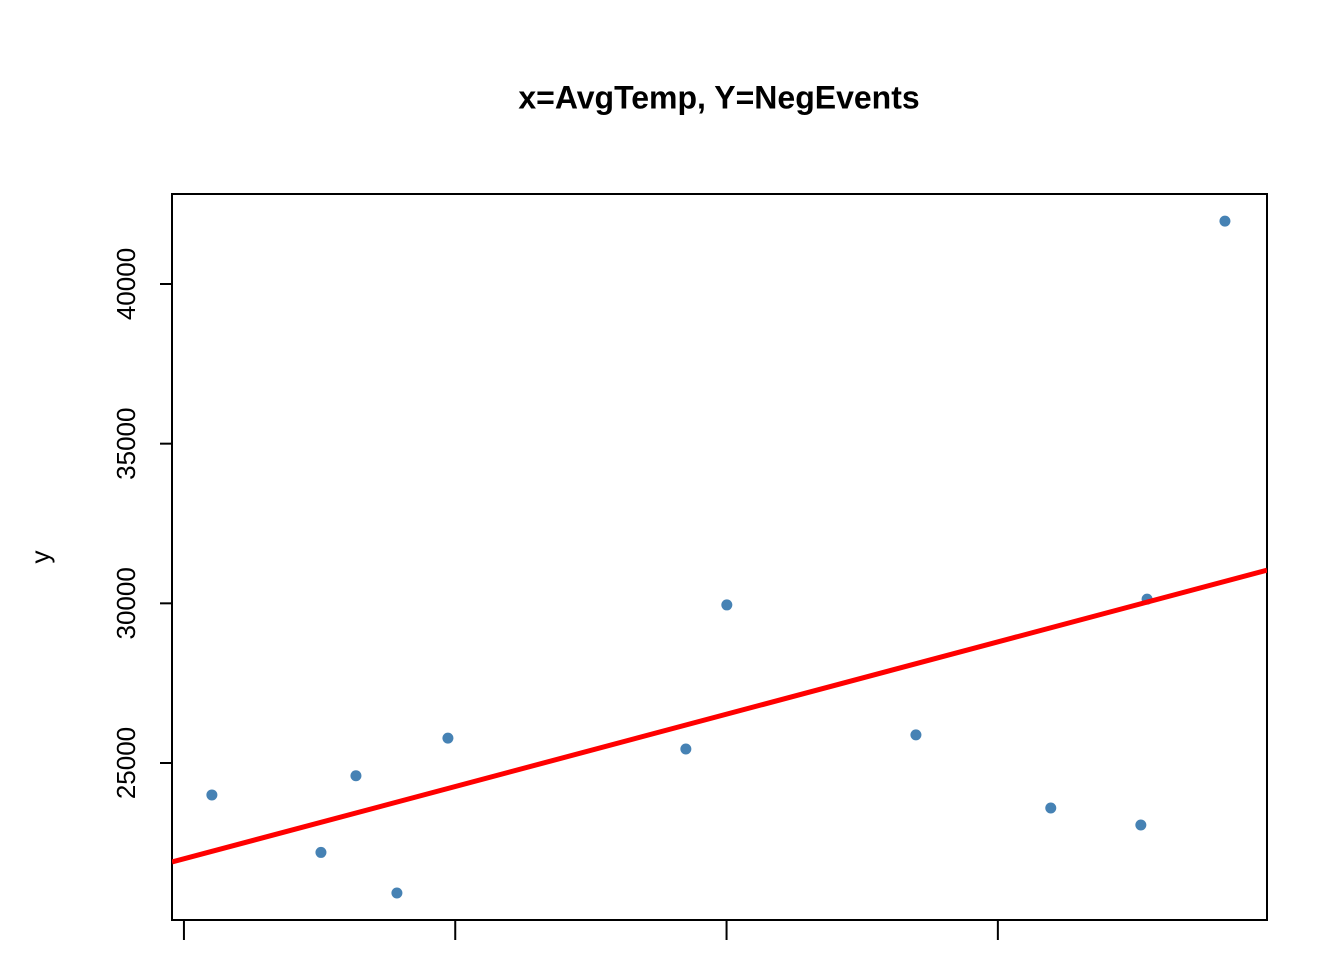 The height and width of the screenshot is (960, 1344). What do you see at coordinates (126, 284) in the screenshot?
I see `y-tick-label: 40000` at bounding box center [126, 284].